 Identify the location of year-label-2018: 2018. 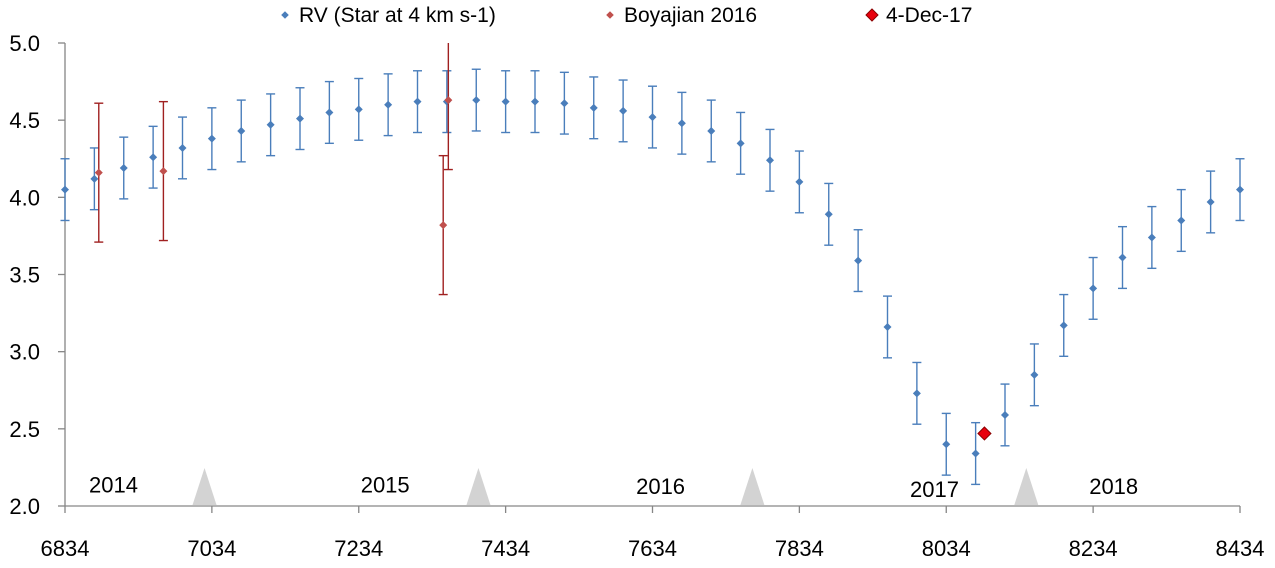
(1113, 486).